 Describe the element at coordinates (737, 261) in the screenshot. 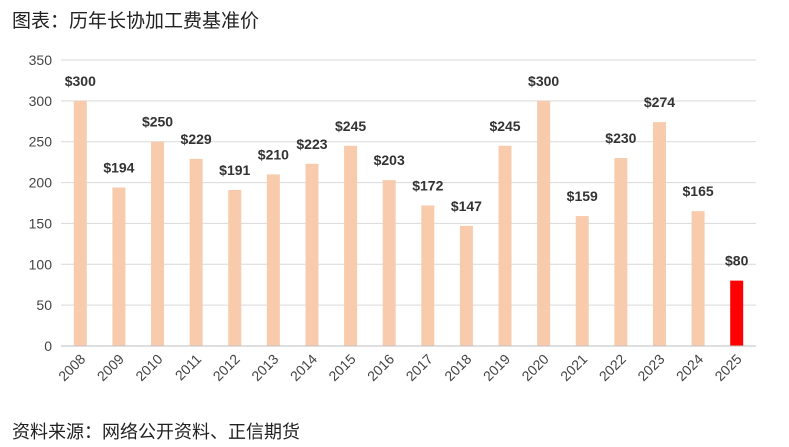

I see `data-label-2025: $80` at that location.